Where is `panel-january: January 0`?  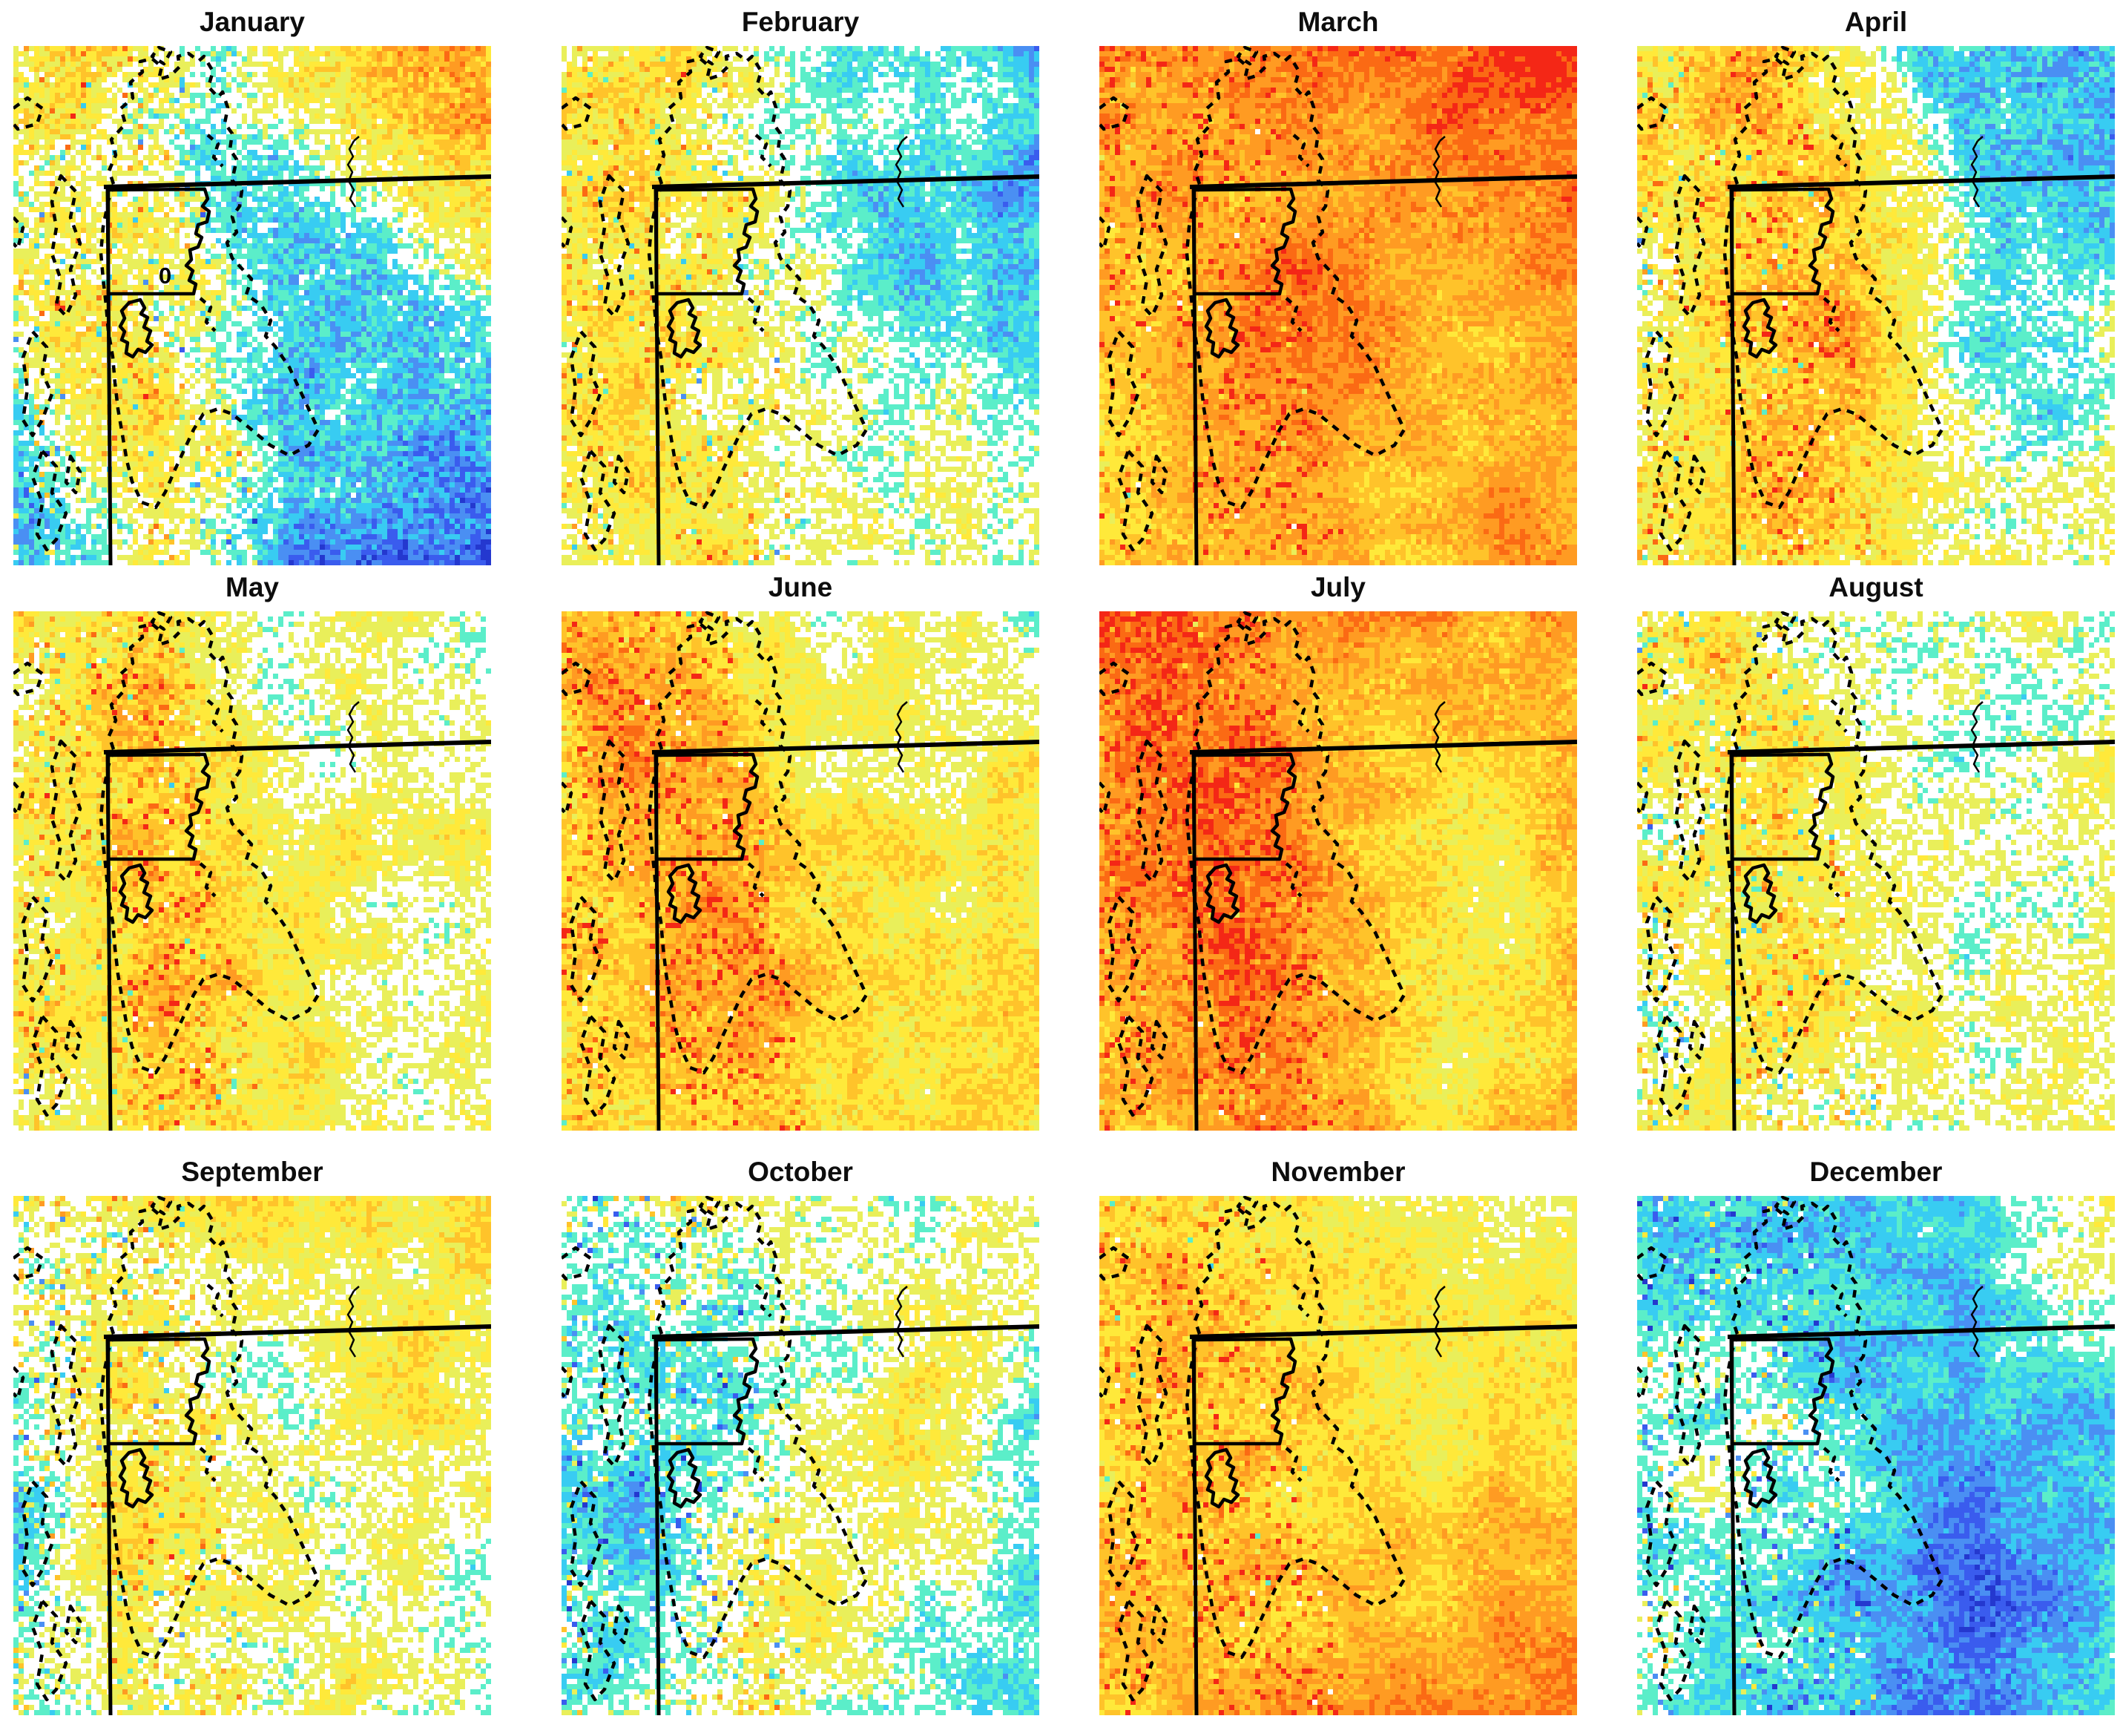
panel-january: January 0 is located at coordinates (252, 286).